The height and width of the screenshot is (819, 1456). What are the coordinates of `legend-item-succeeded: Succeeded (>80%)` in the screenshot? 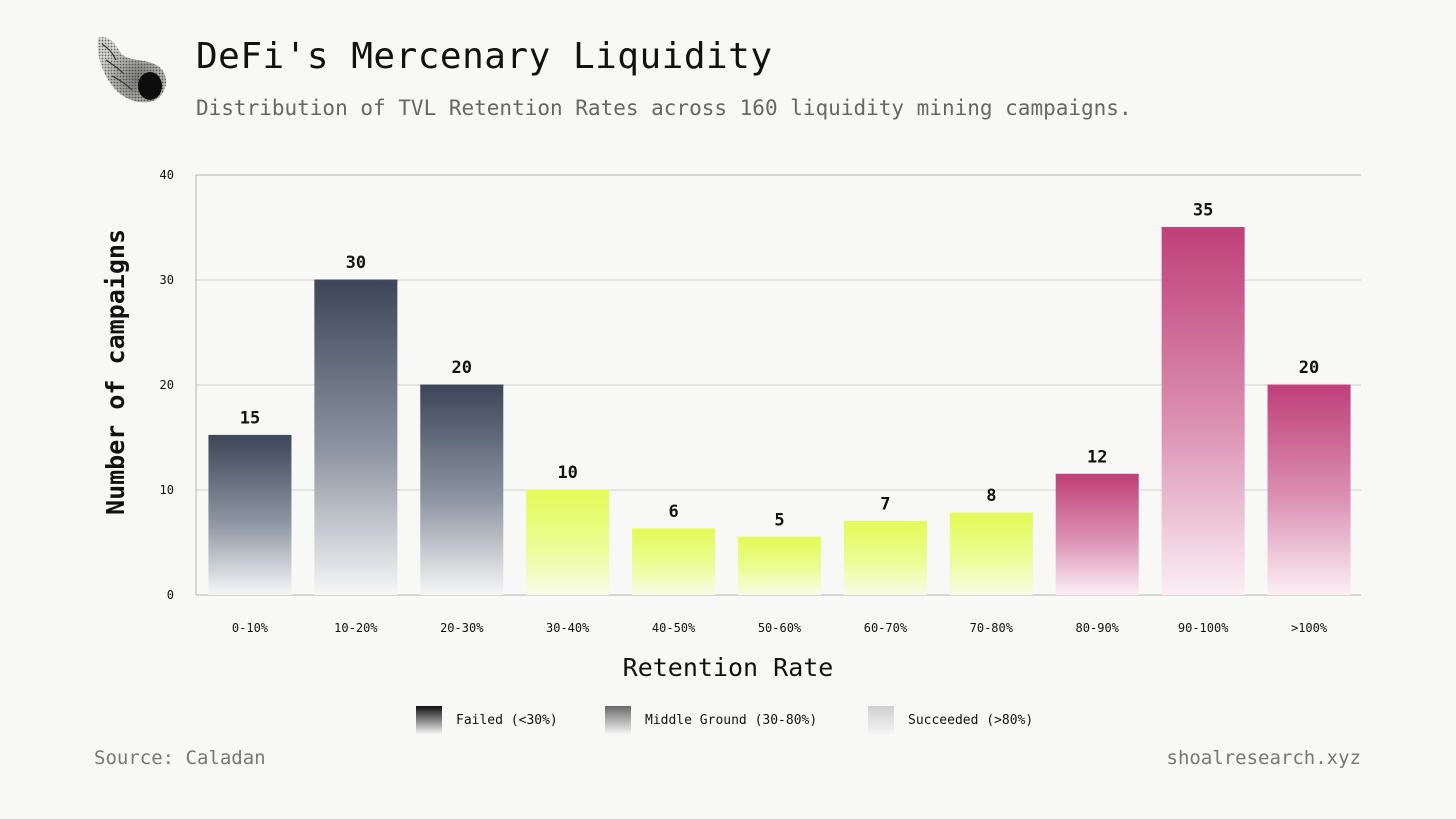 It's located at (950, 720).